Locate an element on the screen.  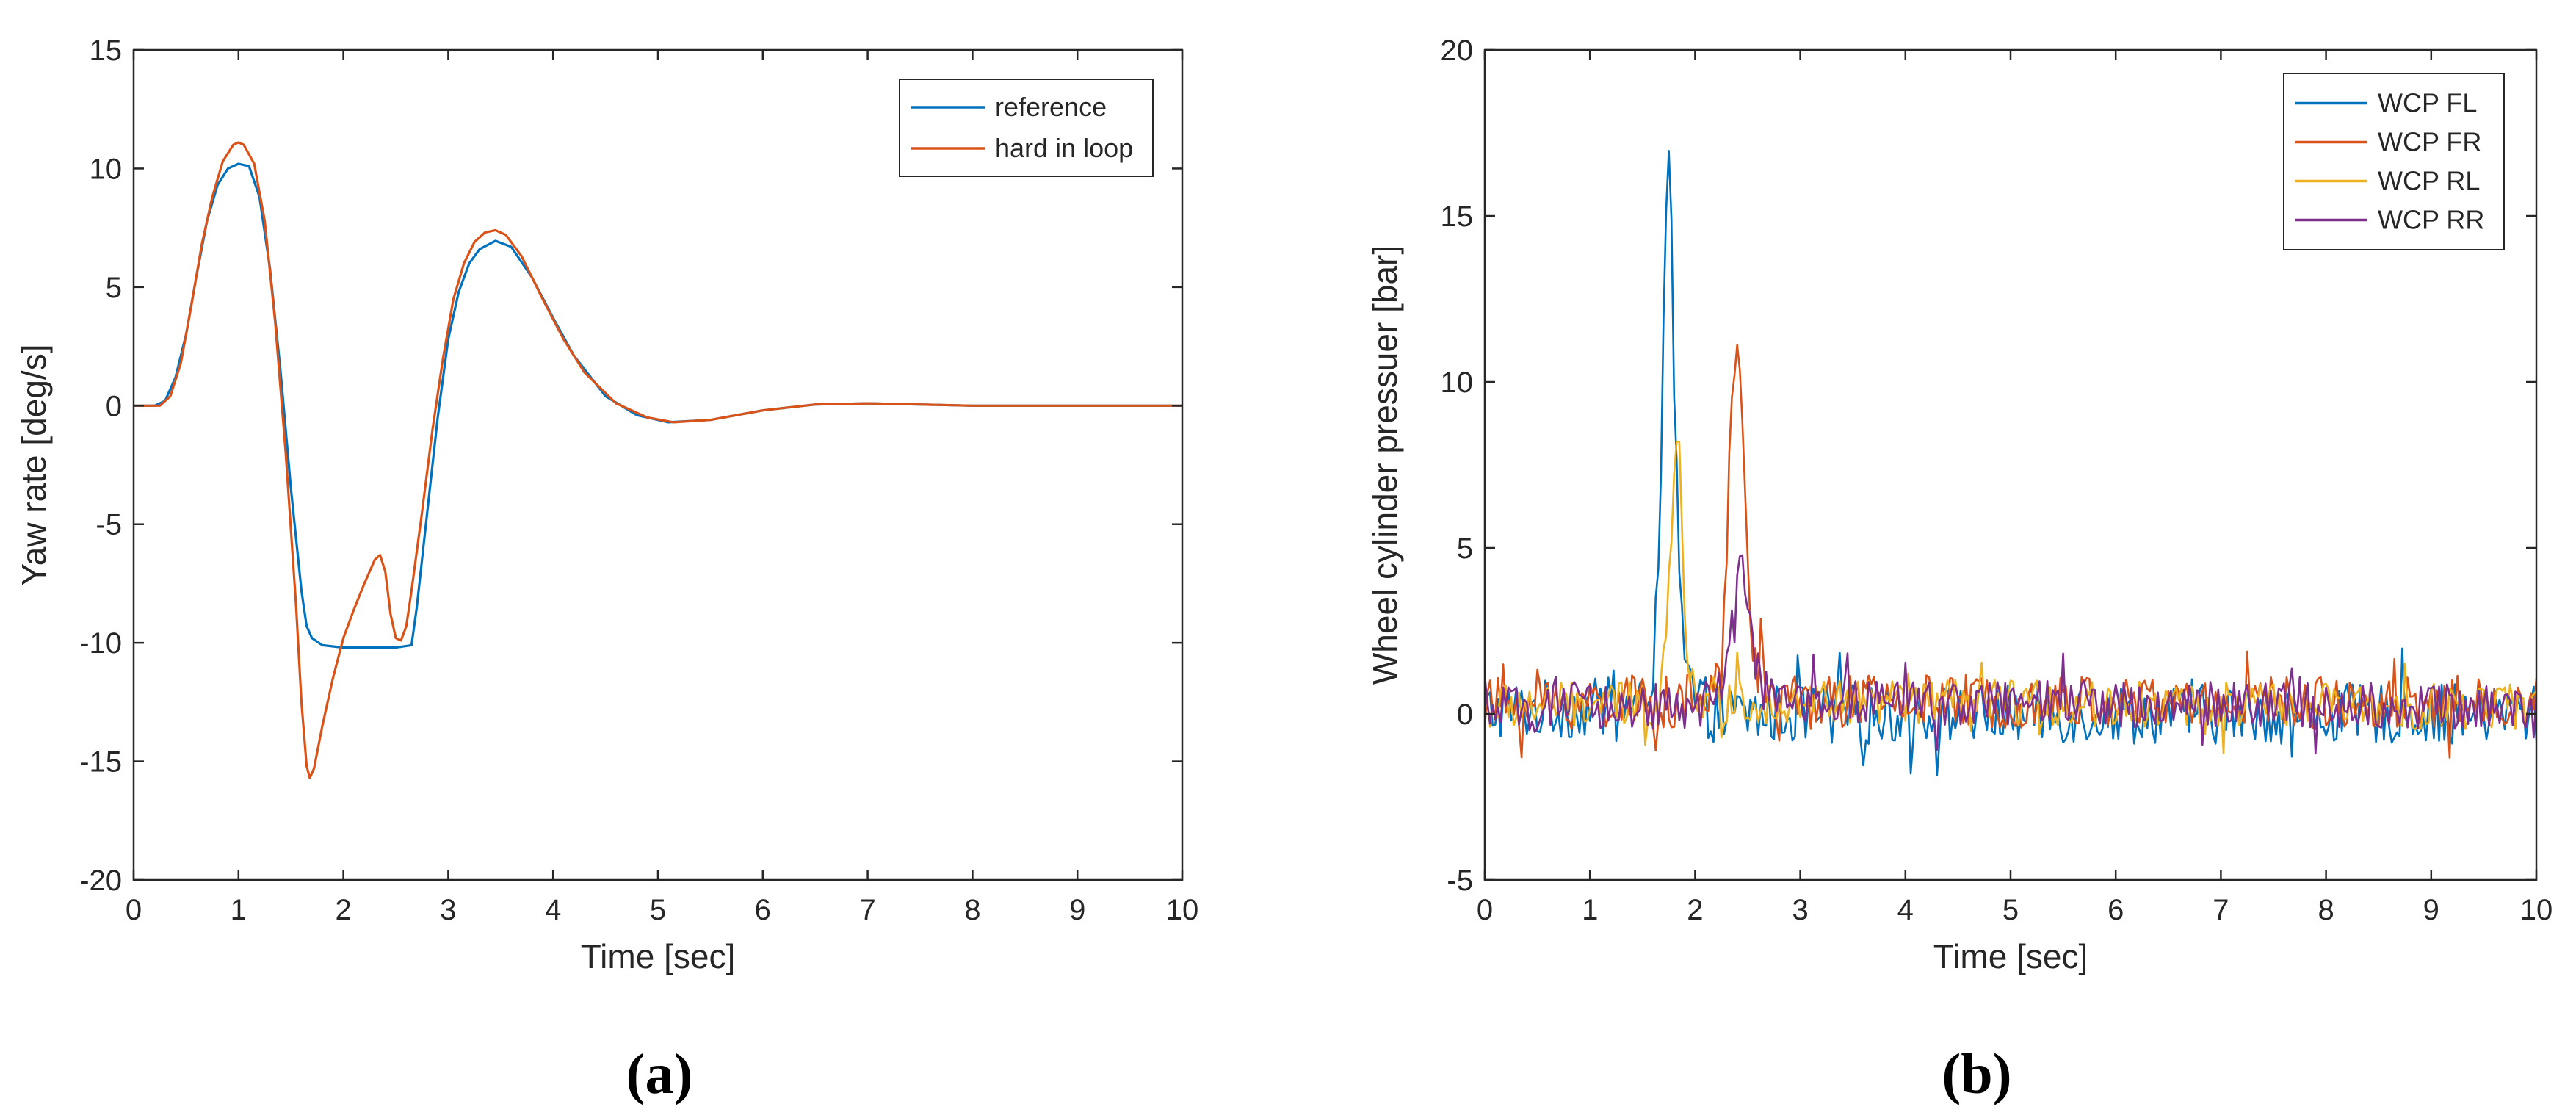
y-axis-label: Wheel cylinder pressuer [bar] is located at coordinates (1385, 465).